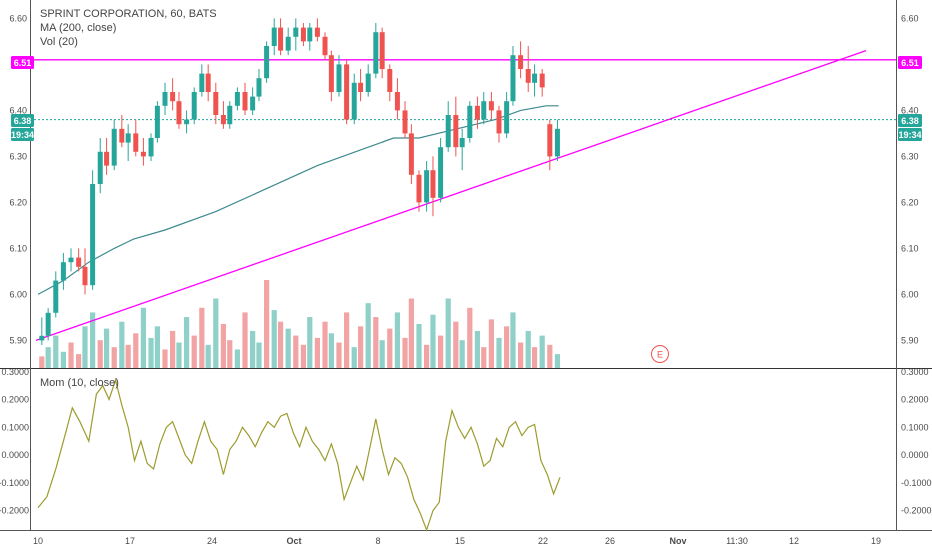 Image resolution: width=932 pixels, height=550 pixels. Describe the element at coordinates (916, 483) in the screenshot. I see `mom-tick-right-4: -0.1000` at that location.